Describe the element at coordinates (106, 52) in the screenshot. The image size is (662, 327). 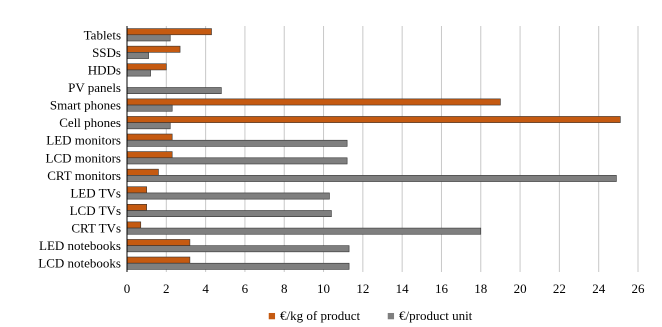
I see `category-label: SSDs` at that location.